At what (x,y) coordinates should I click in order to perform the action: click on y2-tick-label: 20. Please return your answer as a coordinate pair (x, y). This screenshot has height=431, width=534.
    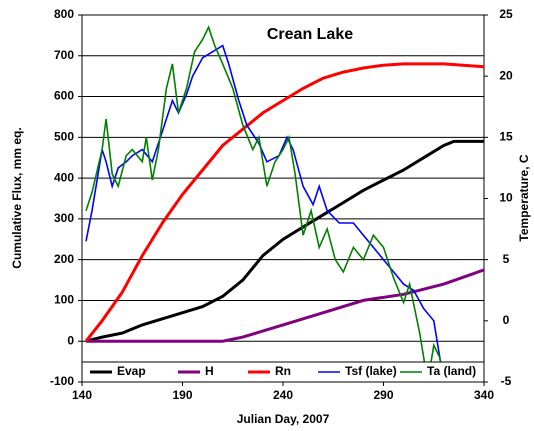
    Looking at the image, I should click on (506, 75).